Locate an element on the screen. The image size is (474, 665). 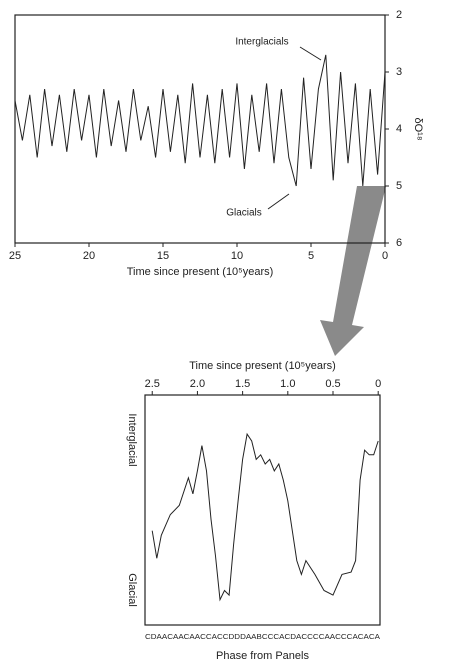
annotation: Glacials is located at coordinates (244, 213).